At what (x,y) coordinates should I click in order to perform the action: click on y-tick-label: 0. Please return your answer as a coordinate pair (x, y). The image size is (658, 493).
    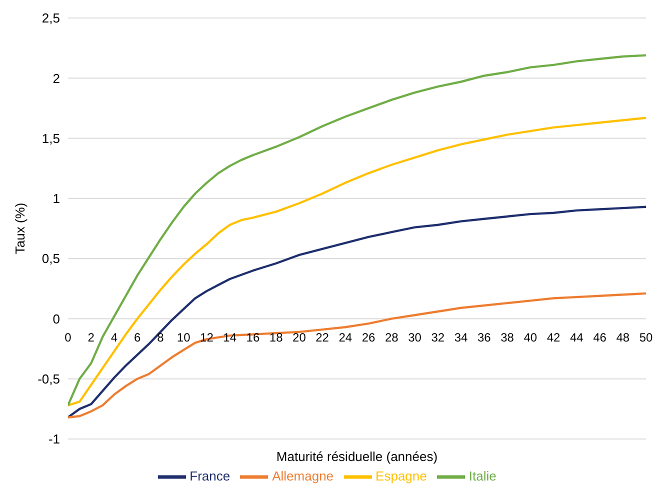
    Looking at the image, I should click on (56, 318).